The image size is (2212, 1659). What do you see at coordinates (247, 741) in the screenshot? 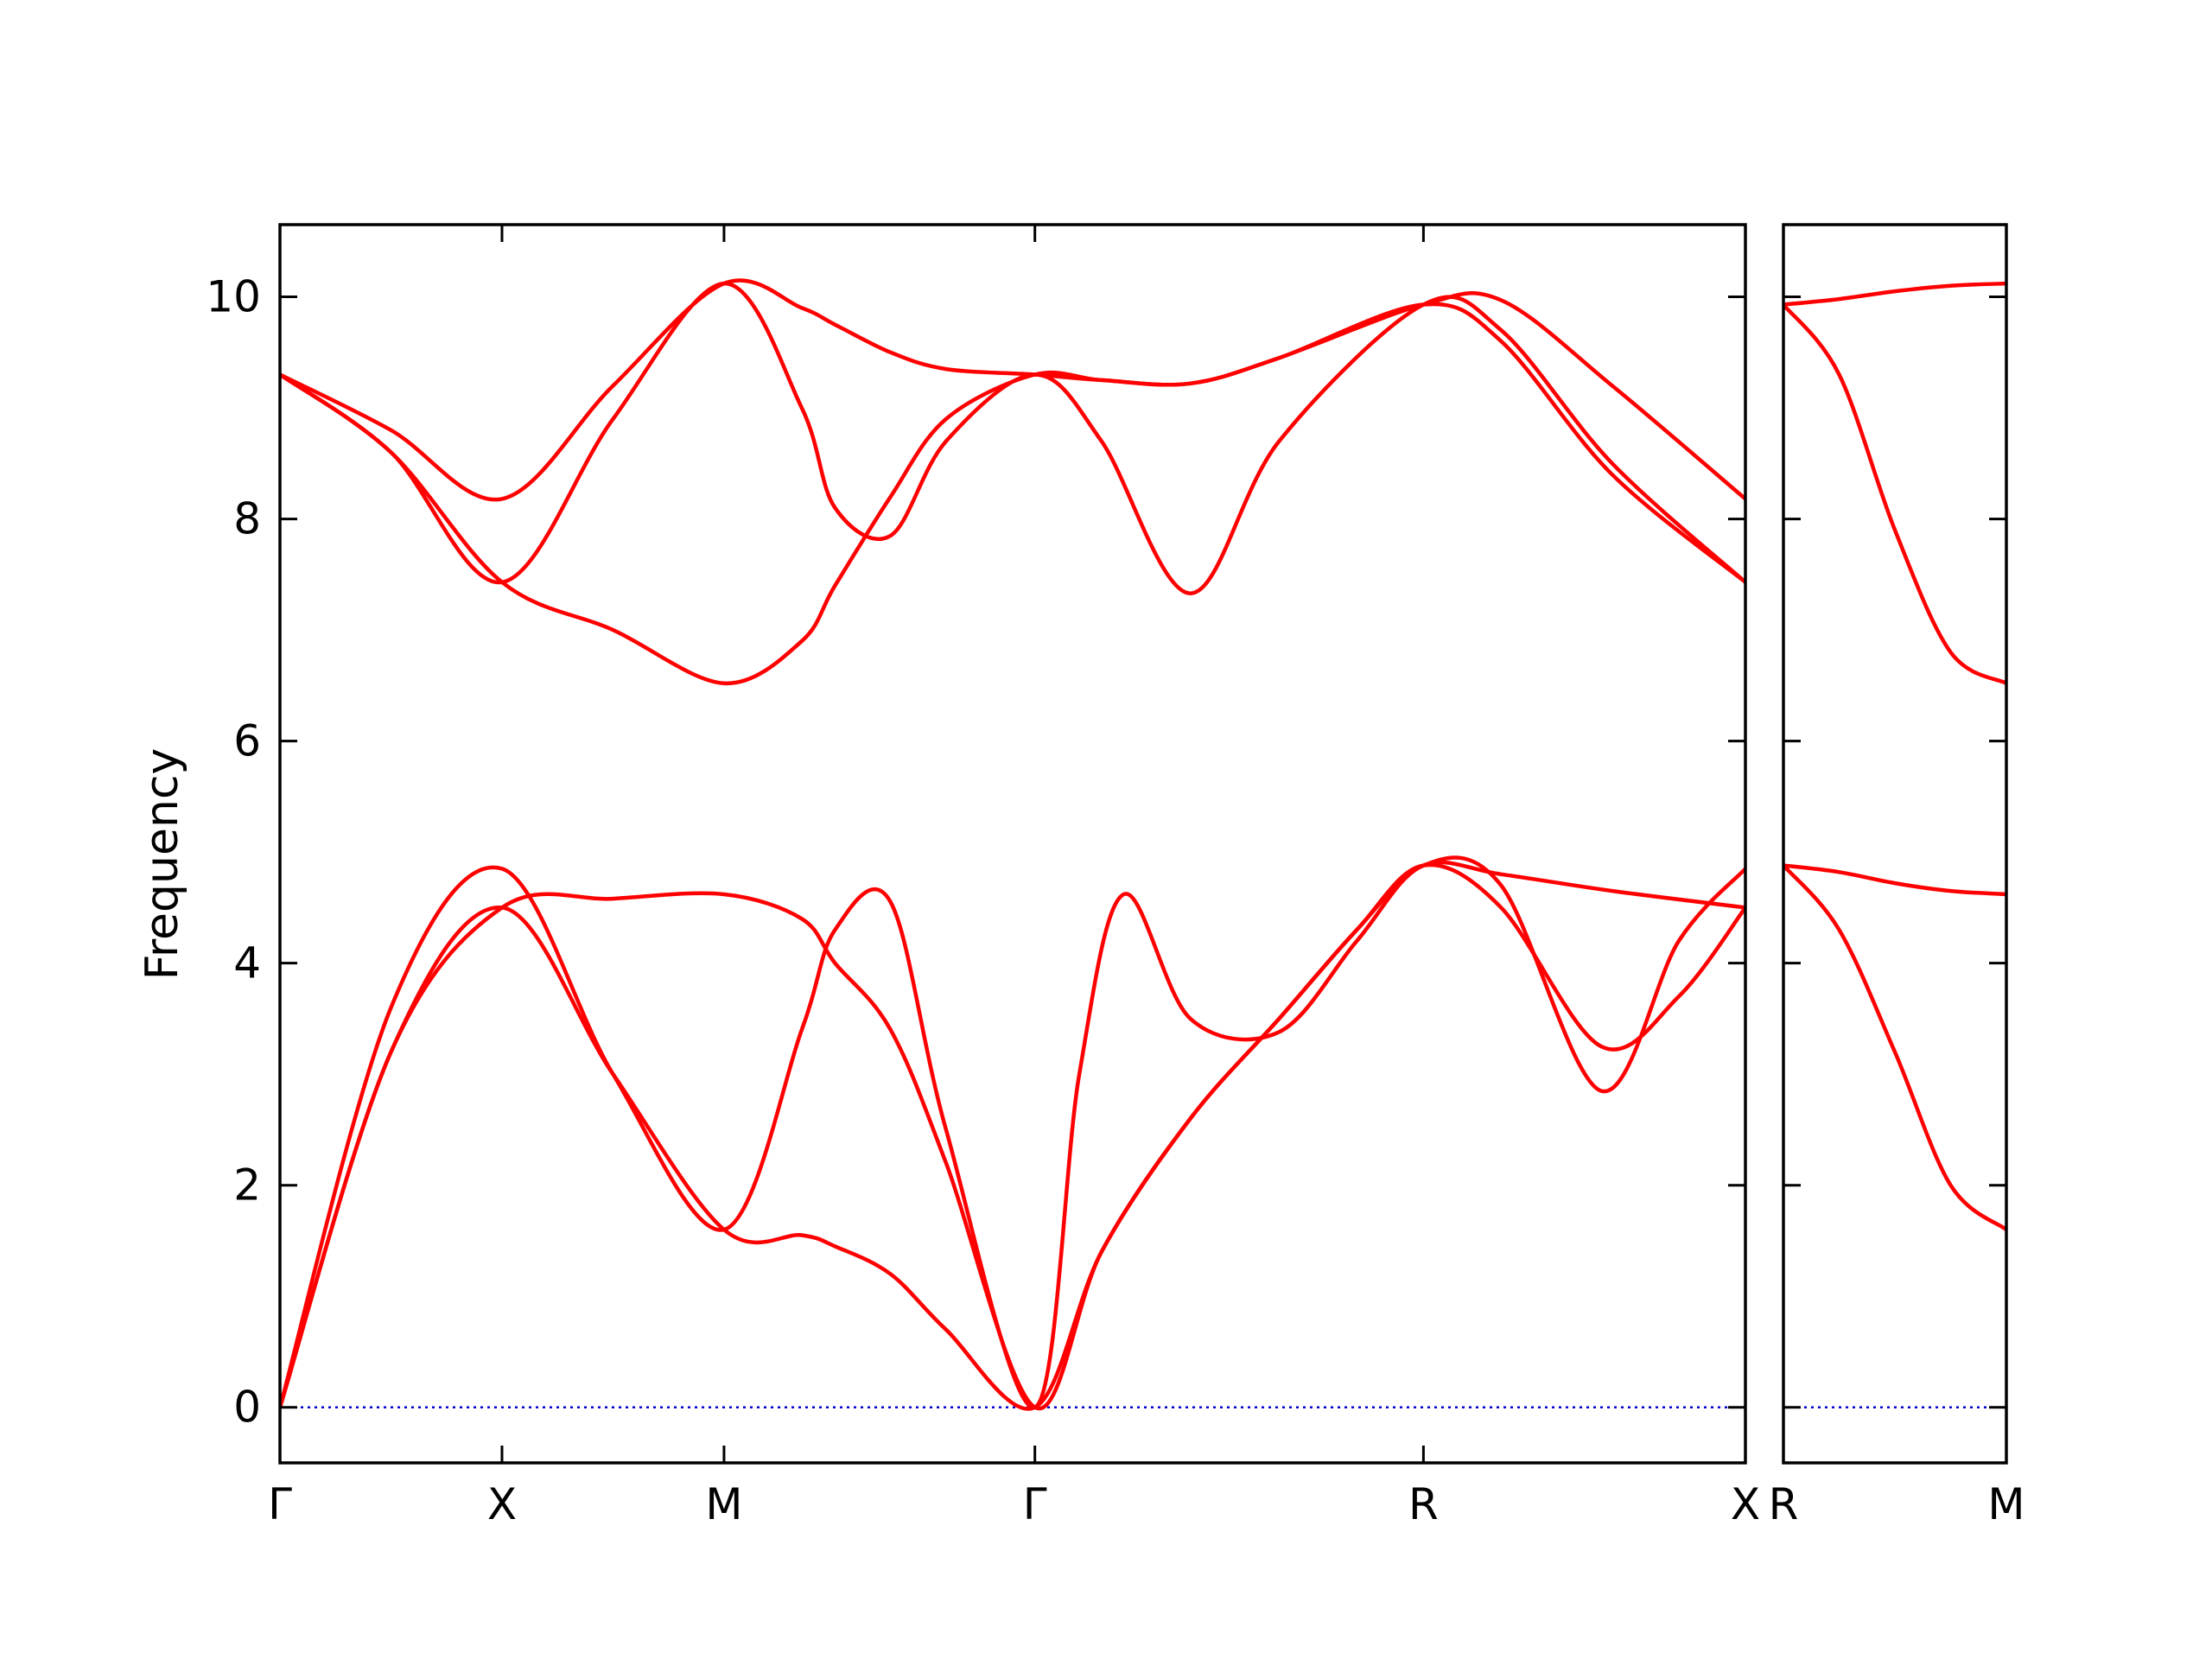
I see `y-tick-label: 6` at bounding box center [247, 741].